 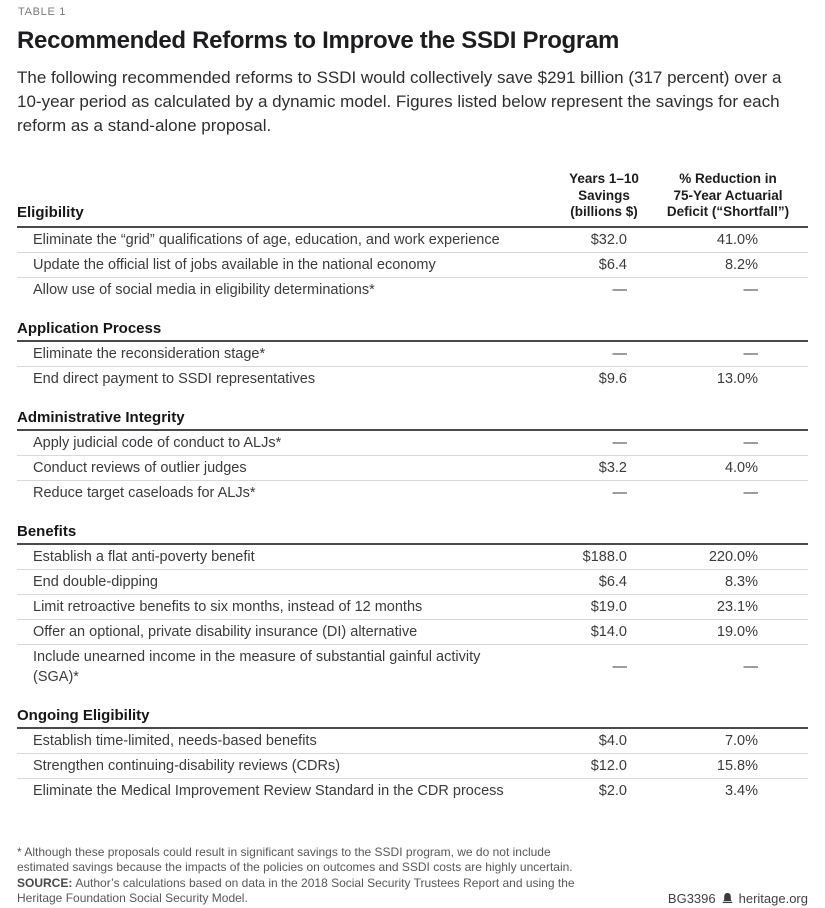 What do you see at coordinates (412, 354) in the screenshot?
I see `table-row: Eliminate the reconsideration stage* — —` at bounding box center [412, 354].